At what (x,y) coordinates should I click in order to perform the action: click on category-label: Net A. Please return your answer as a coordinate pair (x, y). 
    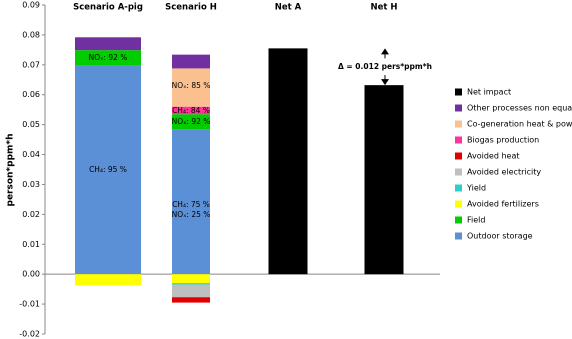
    Looking at the image, I should click on (288, 8).